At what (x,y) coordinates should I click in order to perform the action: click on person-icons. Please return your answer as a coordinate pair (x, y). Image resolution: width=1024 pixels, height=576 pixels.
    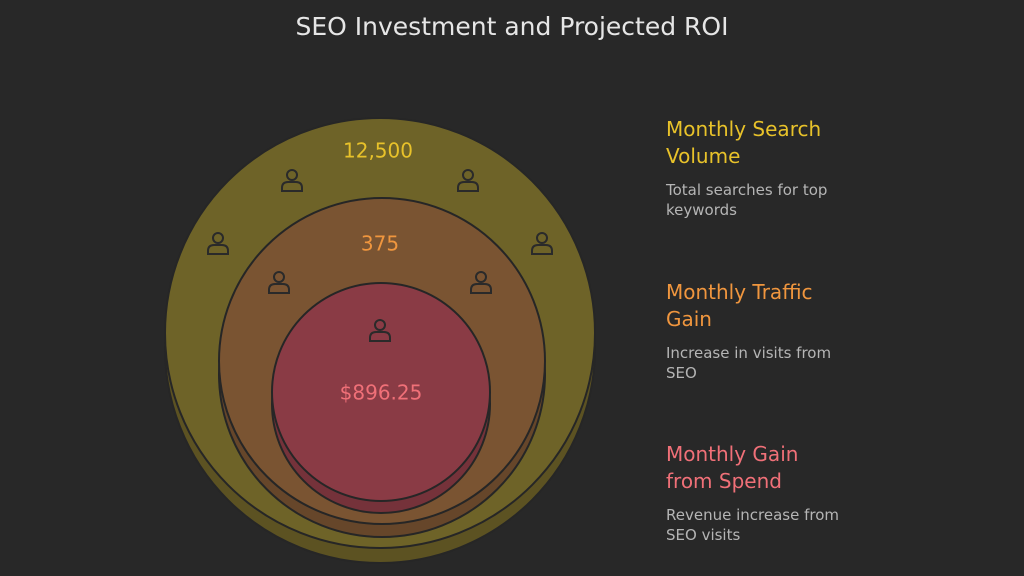
    Looking at the image, I should click on (380, 255).